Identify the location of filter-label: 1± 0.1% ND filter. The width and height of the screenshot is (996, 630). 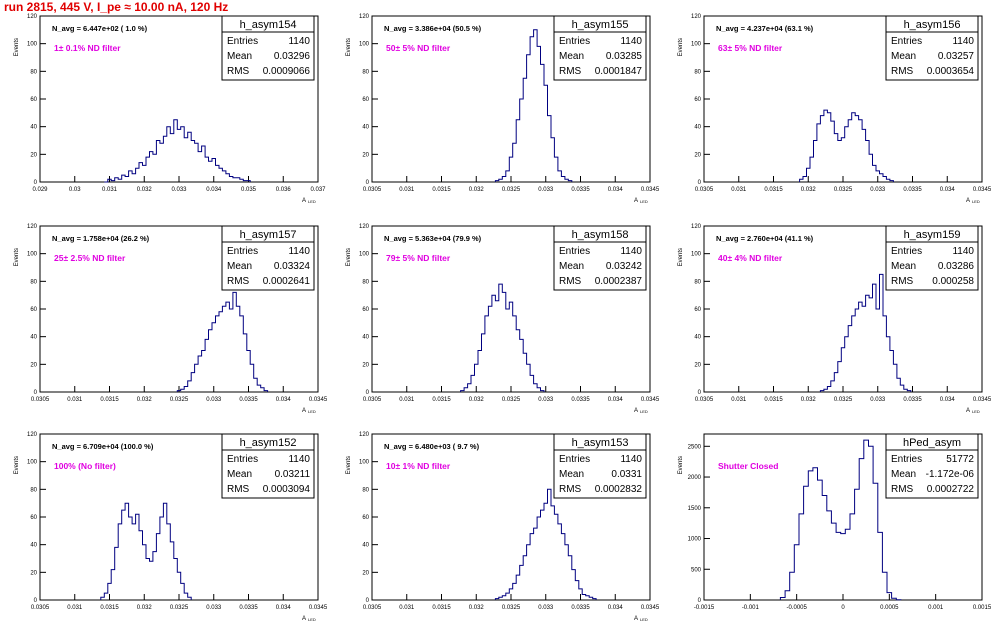
(87, 48).